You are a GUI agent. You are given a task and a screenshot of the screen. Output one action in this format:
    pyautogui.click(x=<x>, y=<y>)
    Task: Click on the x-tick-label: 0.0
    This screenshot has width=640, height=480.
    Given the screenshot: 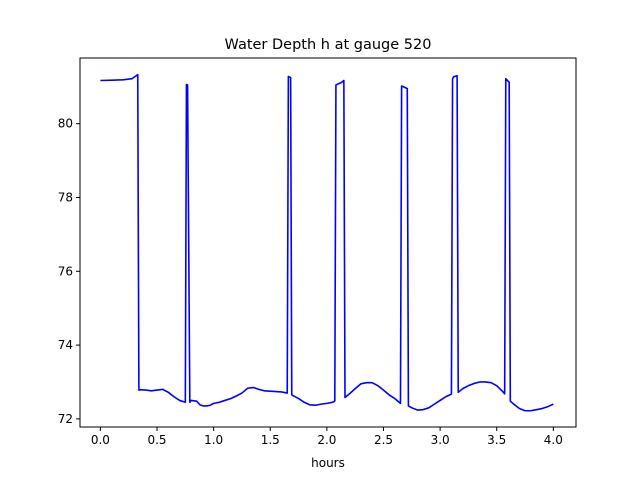 What is the action you would take?
    pyautogui.click(x=100, y=440)
    